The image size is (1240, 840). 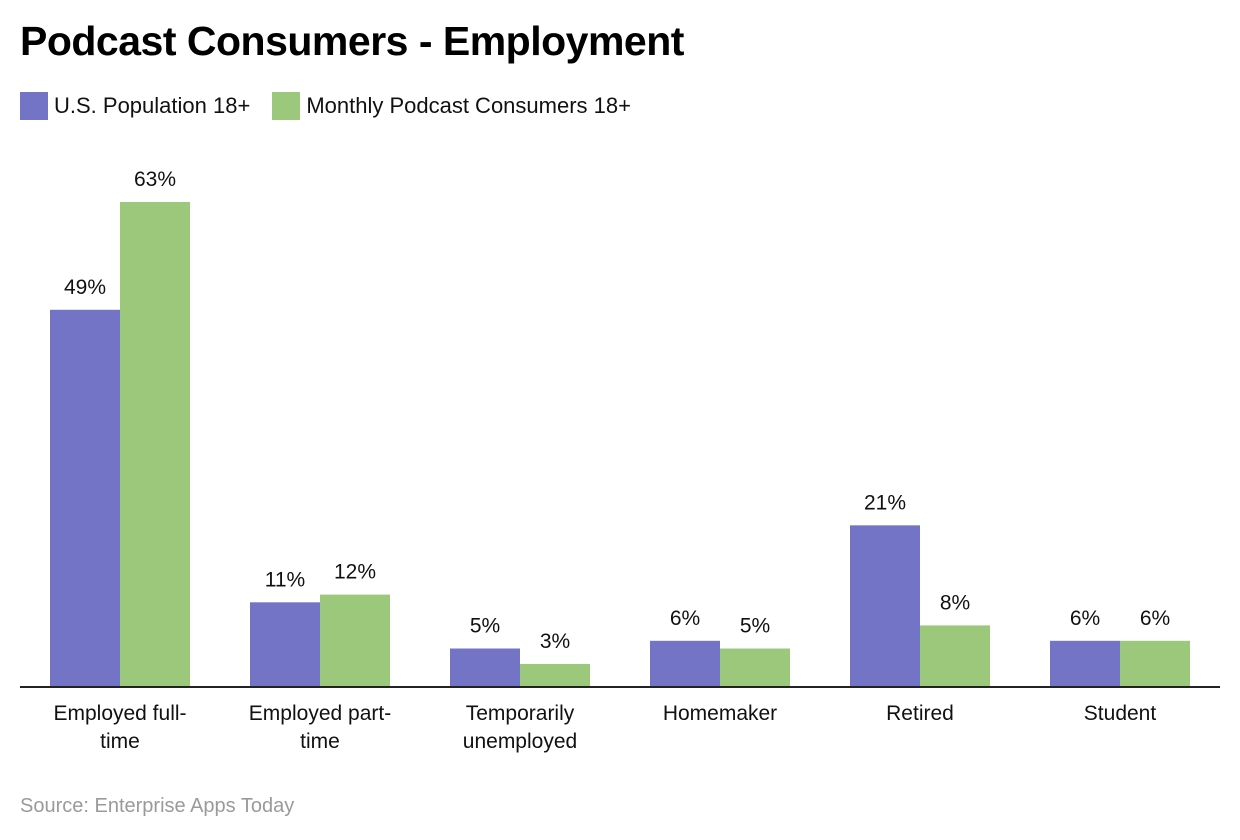 I want to click on data-label-temporarily-unemployed-series-2: 3%, so click(x=555, y=641).